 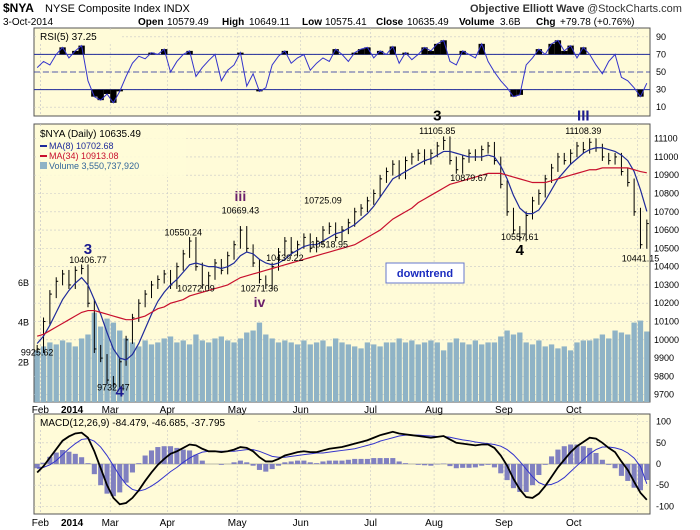 What do you see at coordinates (237, 523) in the screenshot?
I see `x-tick-label: May` at bounding box center [237, 523].